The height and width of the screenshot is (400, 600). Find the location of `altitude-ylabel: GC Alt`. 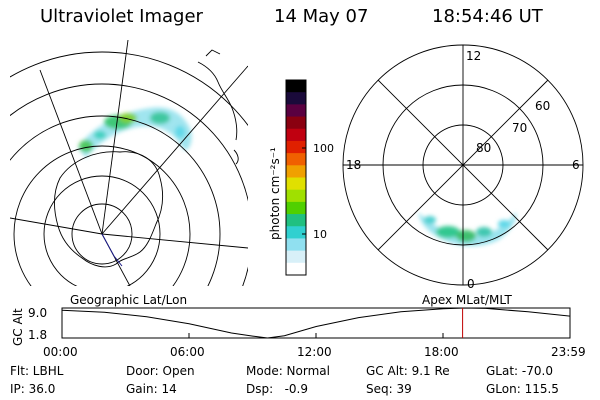

altitude-ylabel: GC Alt is located at coordinates (18, 327).